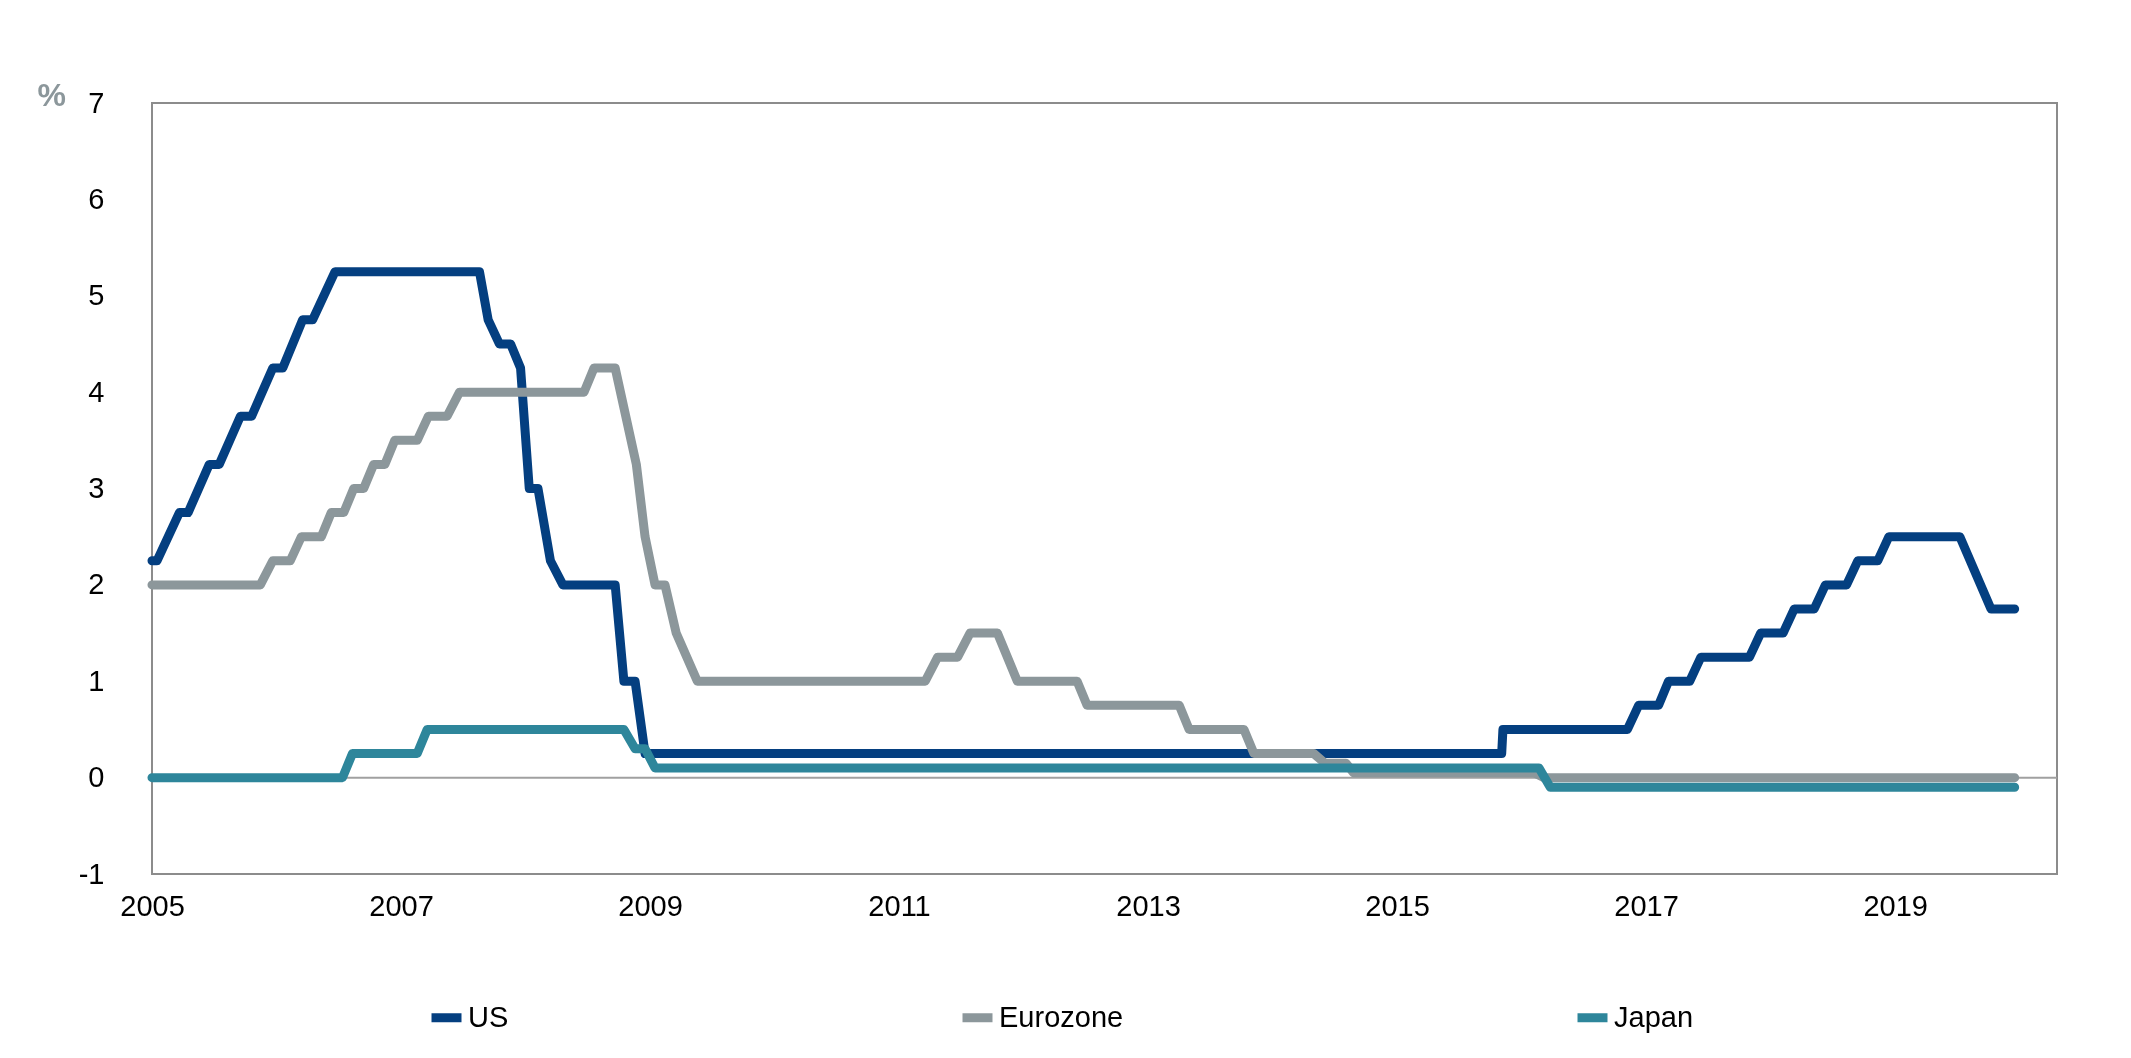 The height and width of the screenshot is (1058, 2131). What do you see at coordinates (96, 391) in the screenshot?
I see `y-tick-label: 4` at bounding box center [96, 391].